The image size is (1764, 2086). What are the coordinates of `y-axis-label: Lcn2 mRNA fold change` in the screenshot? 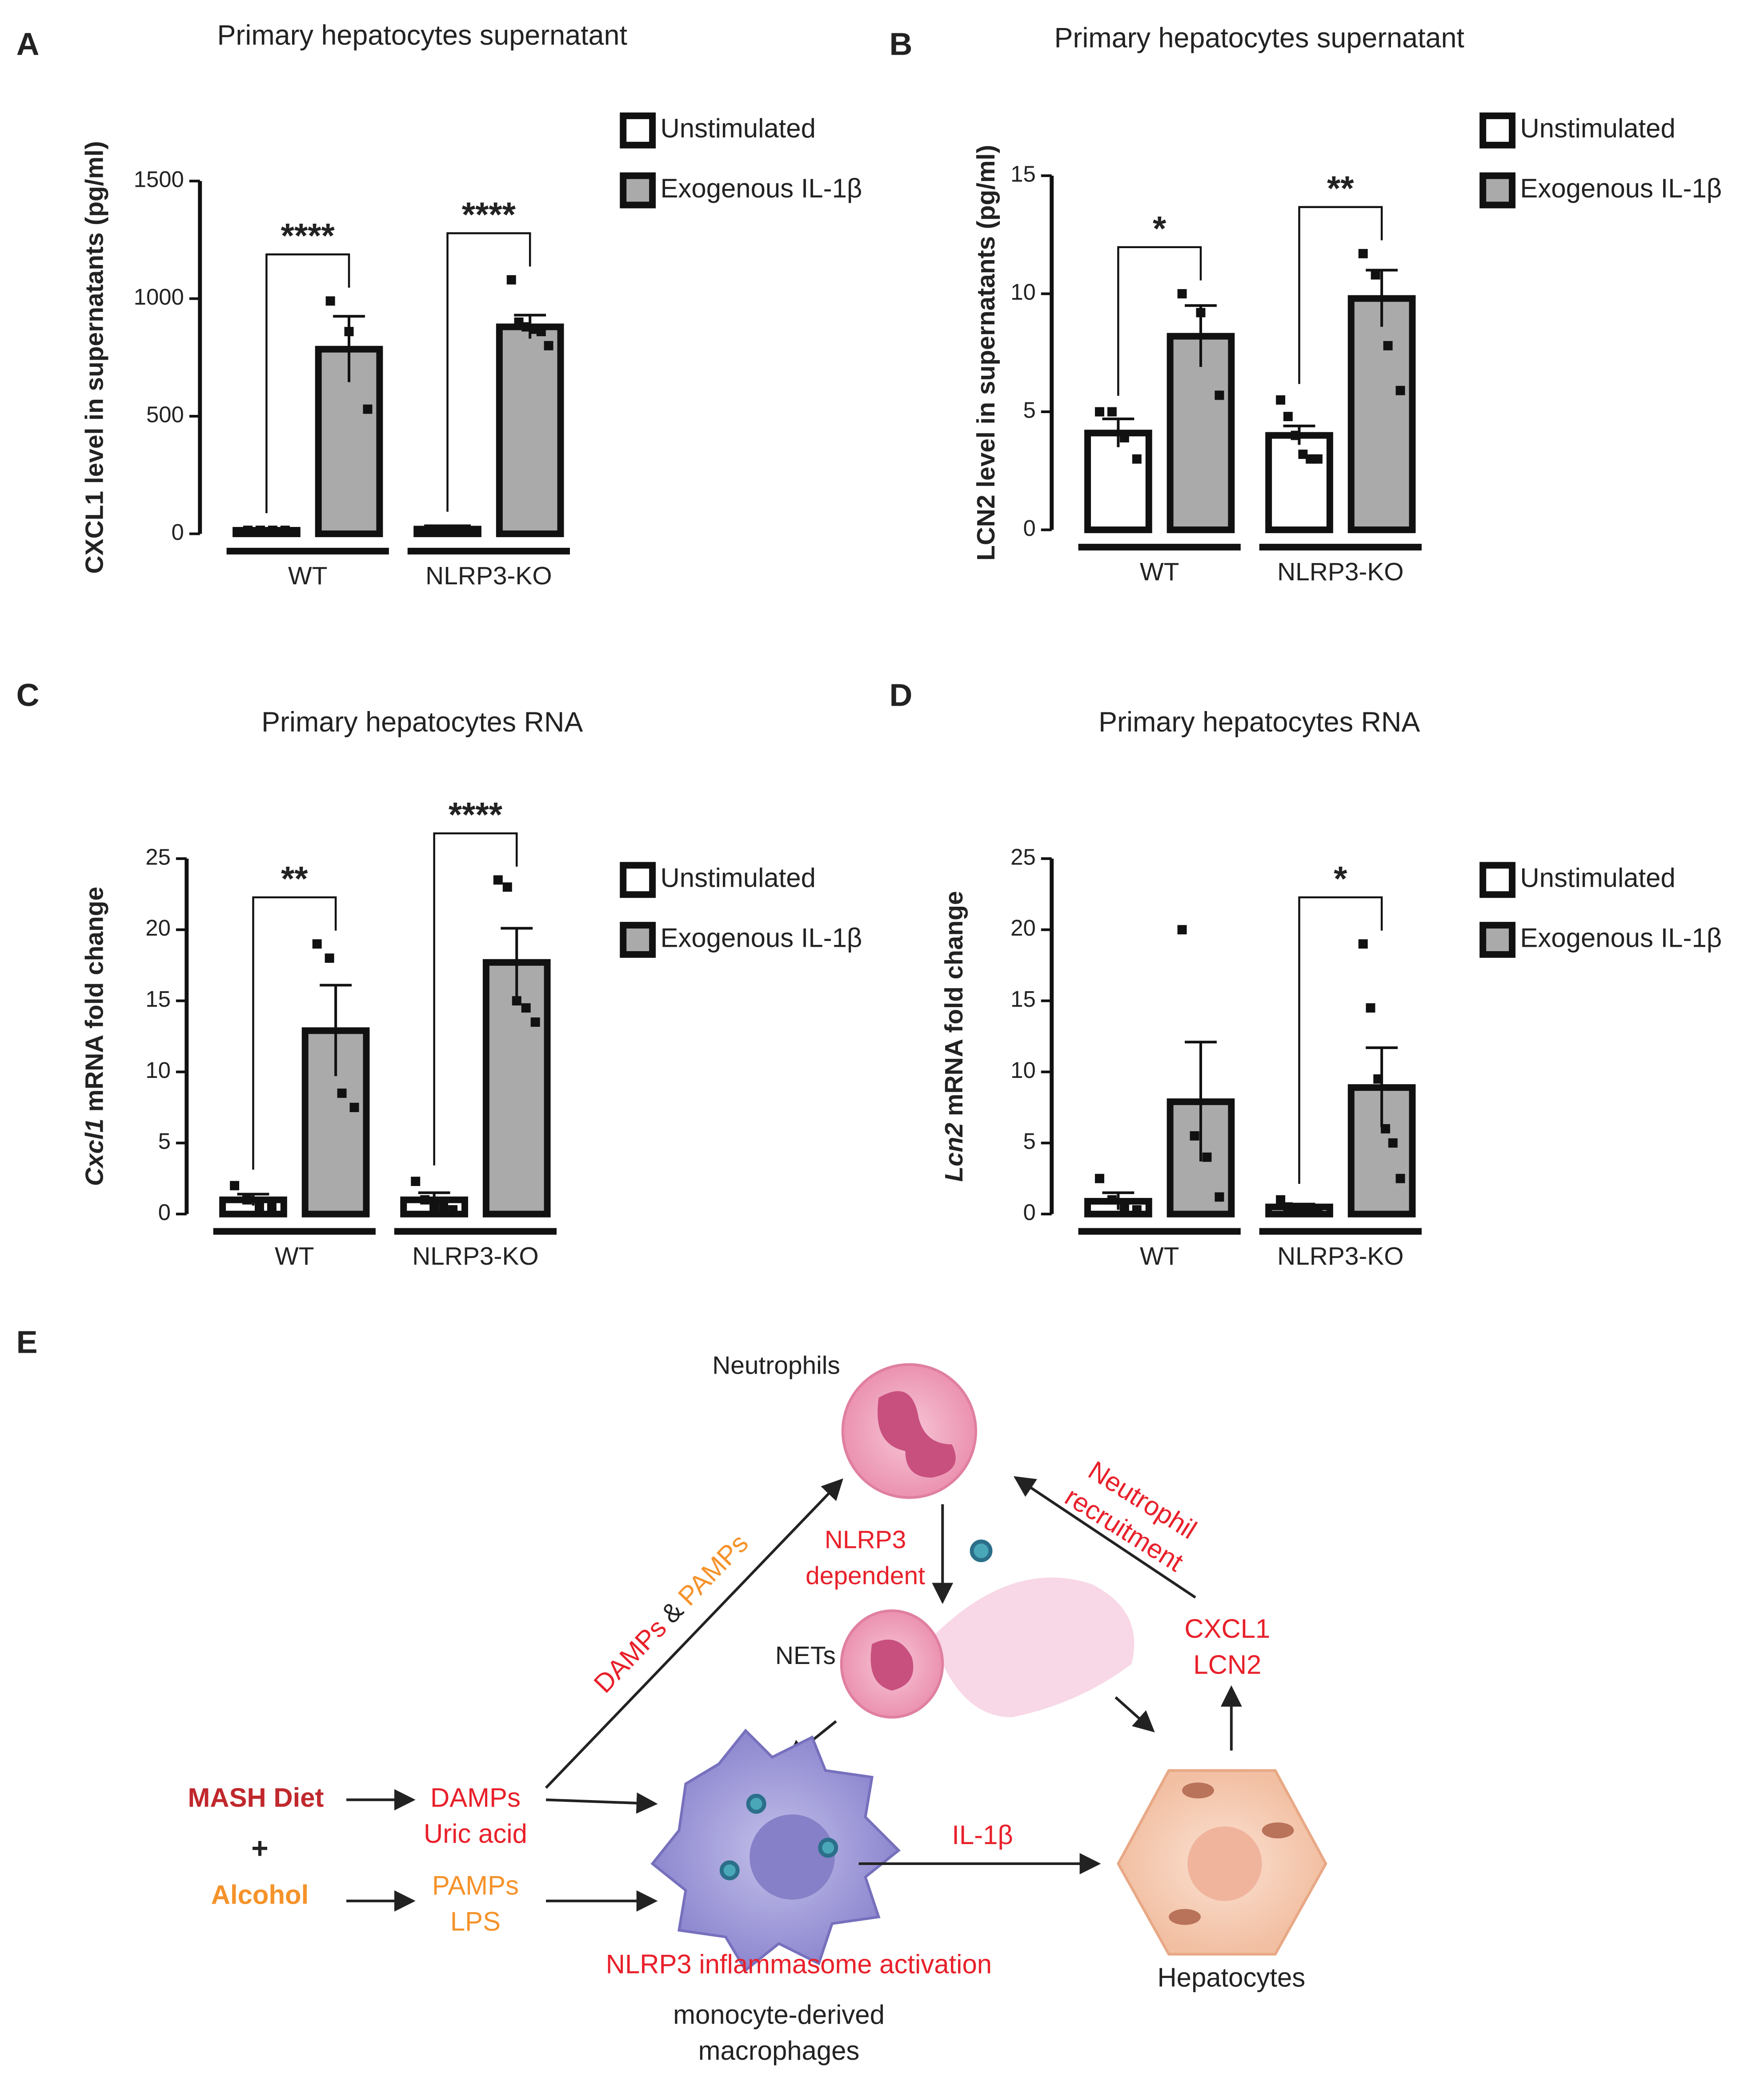 It's located at (954, 1036).